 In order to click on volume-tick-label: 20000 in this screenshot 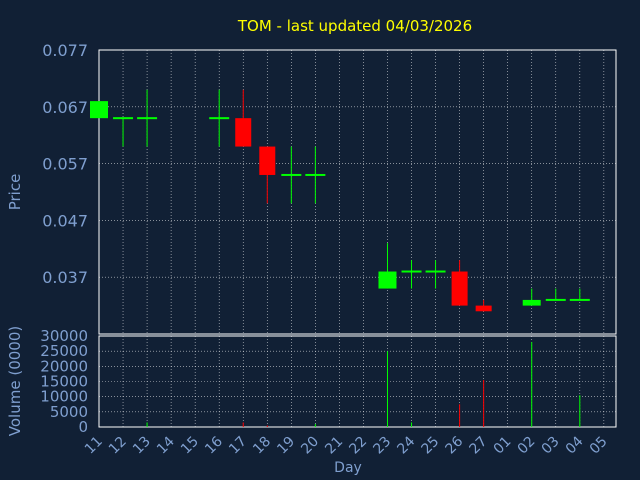, I will do `click(64, 366)`.